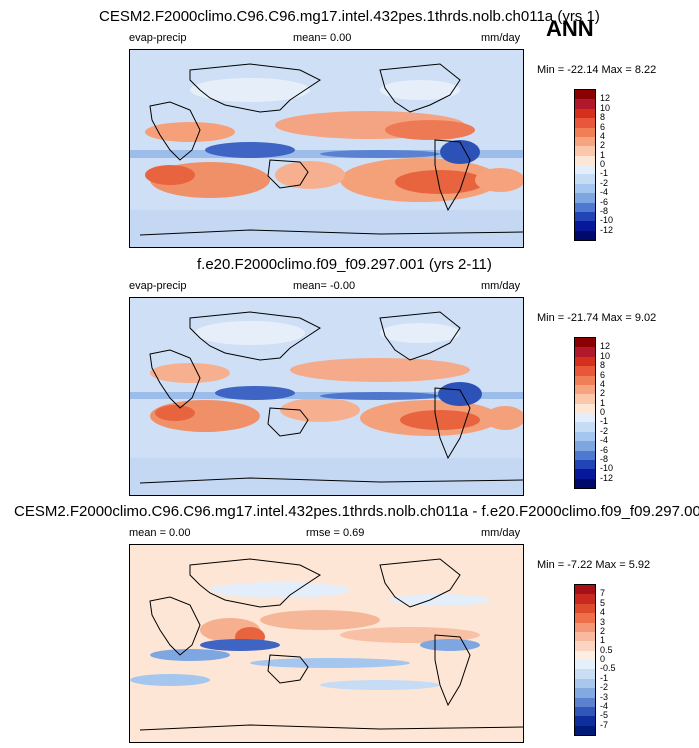 The width and height of the screenshot is (699, 748). What do you see at coordinates (597, 70) in the screenshot?
I see `panel1-minmax: Min = -22.14 Max = 8.22` at bounding box center [597, 70].